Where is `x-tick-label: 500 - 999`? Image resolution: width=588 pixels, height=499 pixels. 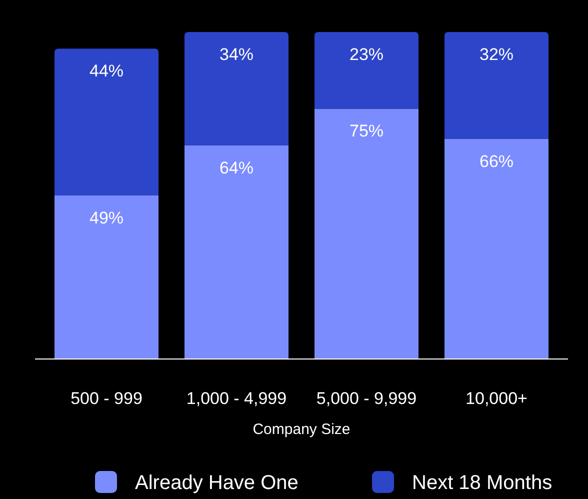
x-tick-label: 500 - 999 is located at coordinates (106, 398).